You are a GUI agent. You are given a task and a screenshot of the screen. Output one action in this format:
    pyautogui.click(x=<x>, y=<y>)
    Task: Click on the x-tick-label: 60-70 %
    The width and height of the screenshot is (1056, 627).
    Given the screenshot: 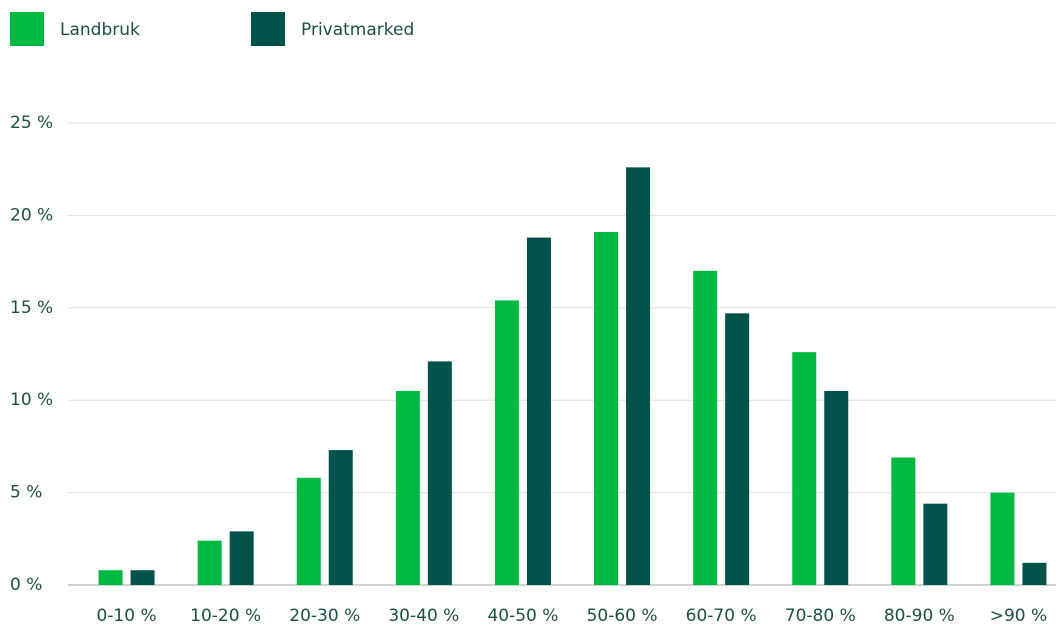 What is the action you would take?
    pyautogui.click(x=721, y=616)
    